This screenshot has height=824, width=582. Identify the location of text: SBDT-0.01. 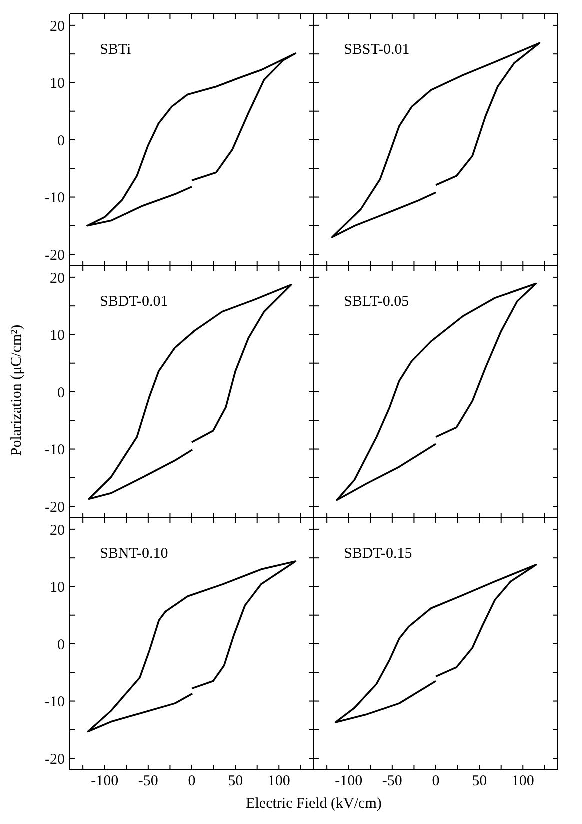
(134, 302).